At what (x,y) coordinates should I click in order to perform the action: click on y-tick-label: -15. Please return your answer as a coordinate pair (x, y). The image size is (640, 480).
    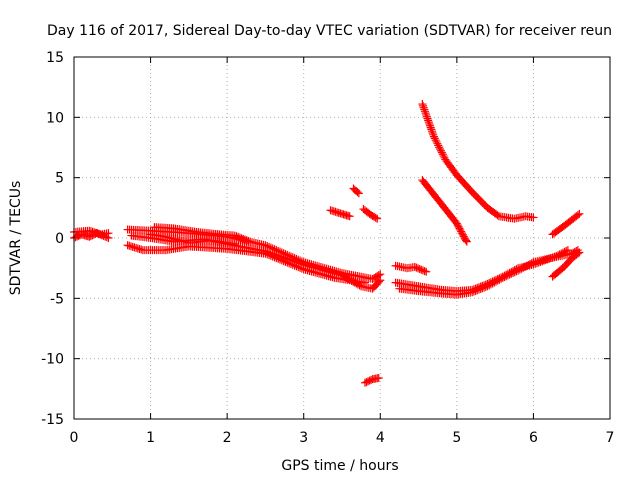
    Looking at the image, I should click on (52, 420).